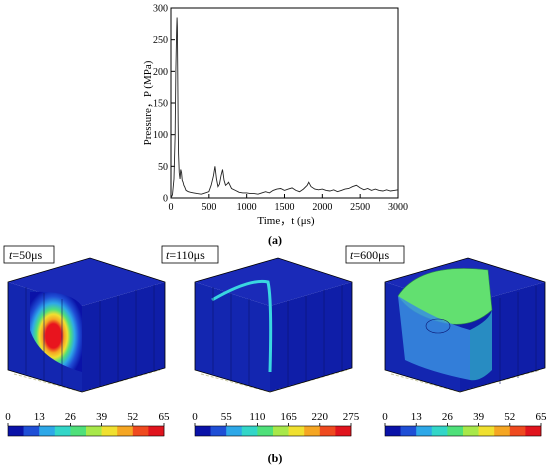  I want to click on snapshot-panel-2: t=110μs, so click(257, 319).